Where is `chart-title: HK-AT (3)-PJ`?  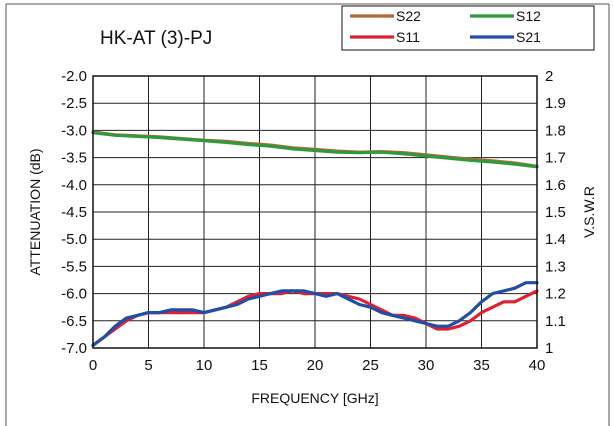 chart-title: HK-AT (3)-PJ is located at coordinates (156, 38).